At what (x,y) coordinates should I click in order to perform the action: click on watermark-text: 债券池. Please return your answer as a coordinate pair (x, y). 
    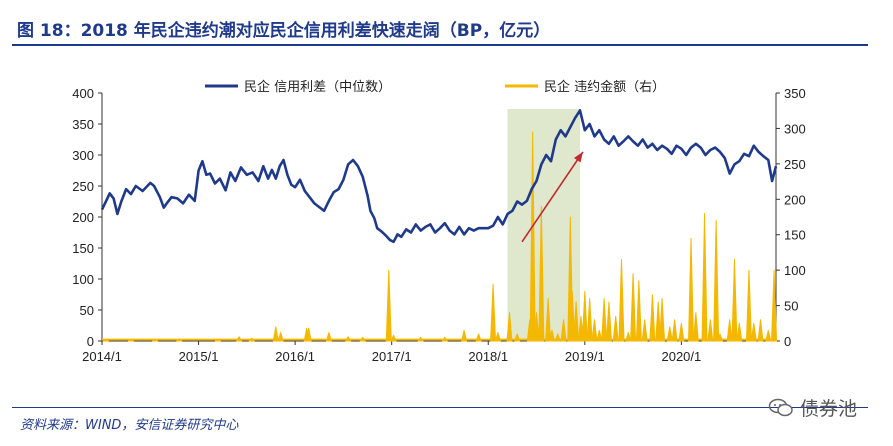
    Looking at the image, I should click on (829, 409).